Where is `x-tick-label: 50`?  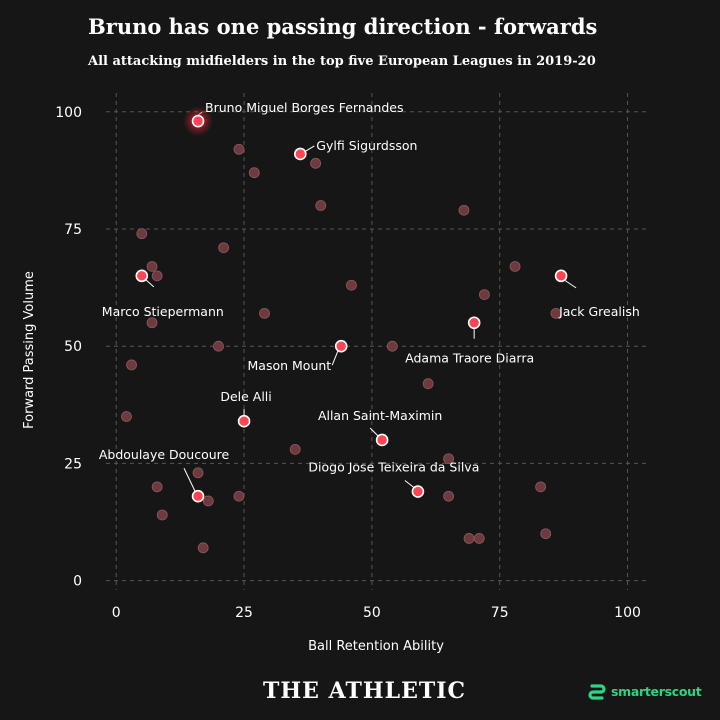
x-tick-label: 50 is located at coordinates (372, 613).